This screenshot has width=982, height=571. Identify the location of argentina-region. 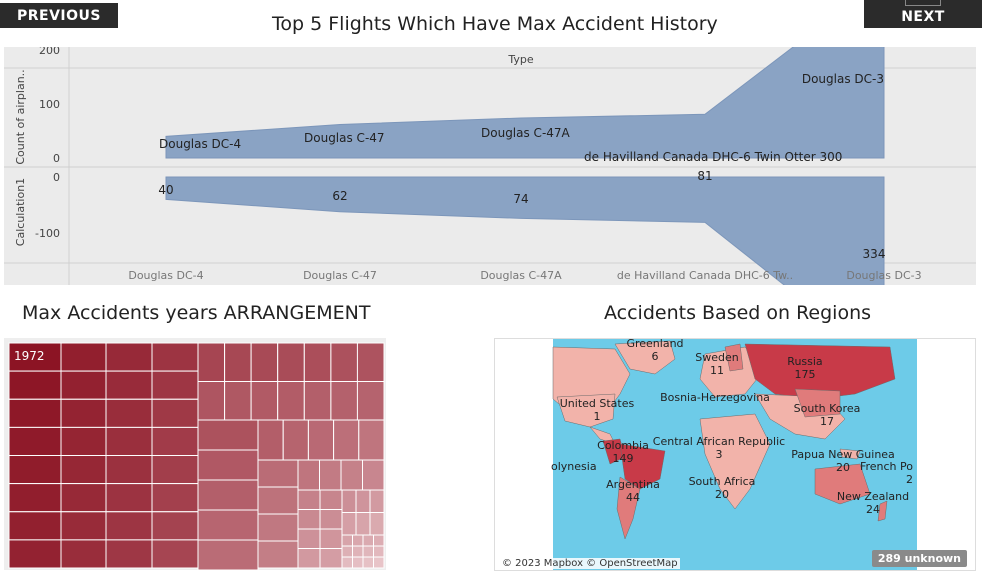
(628, 508).